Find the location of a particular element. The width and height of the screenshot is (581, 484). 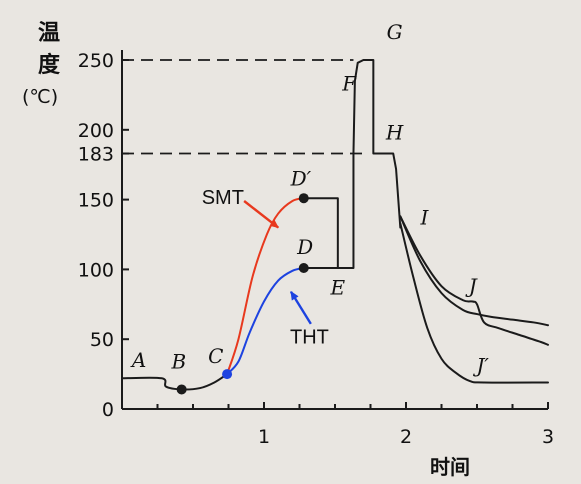

point-label-12: J′ is located at coordinates (480, 366).